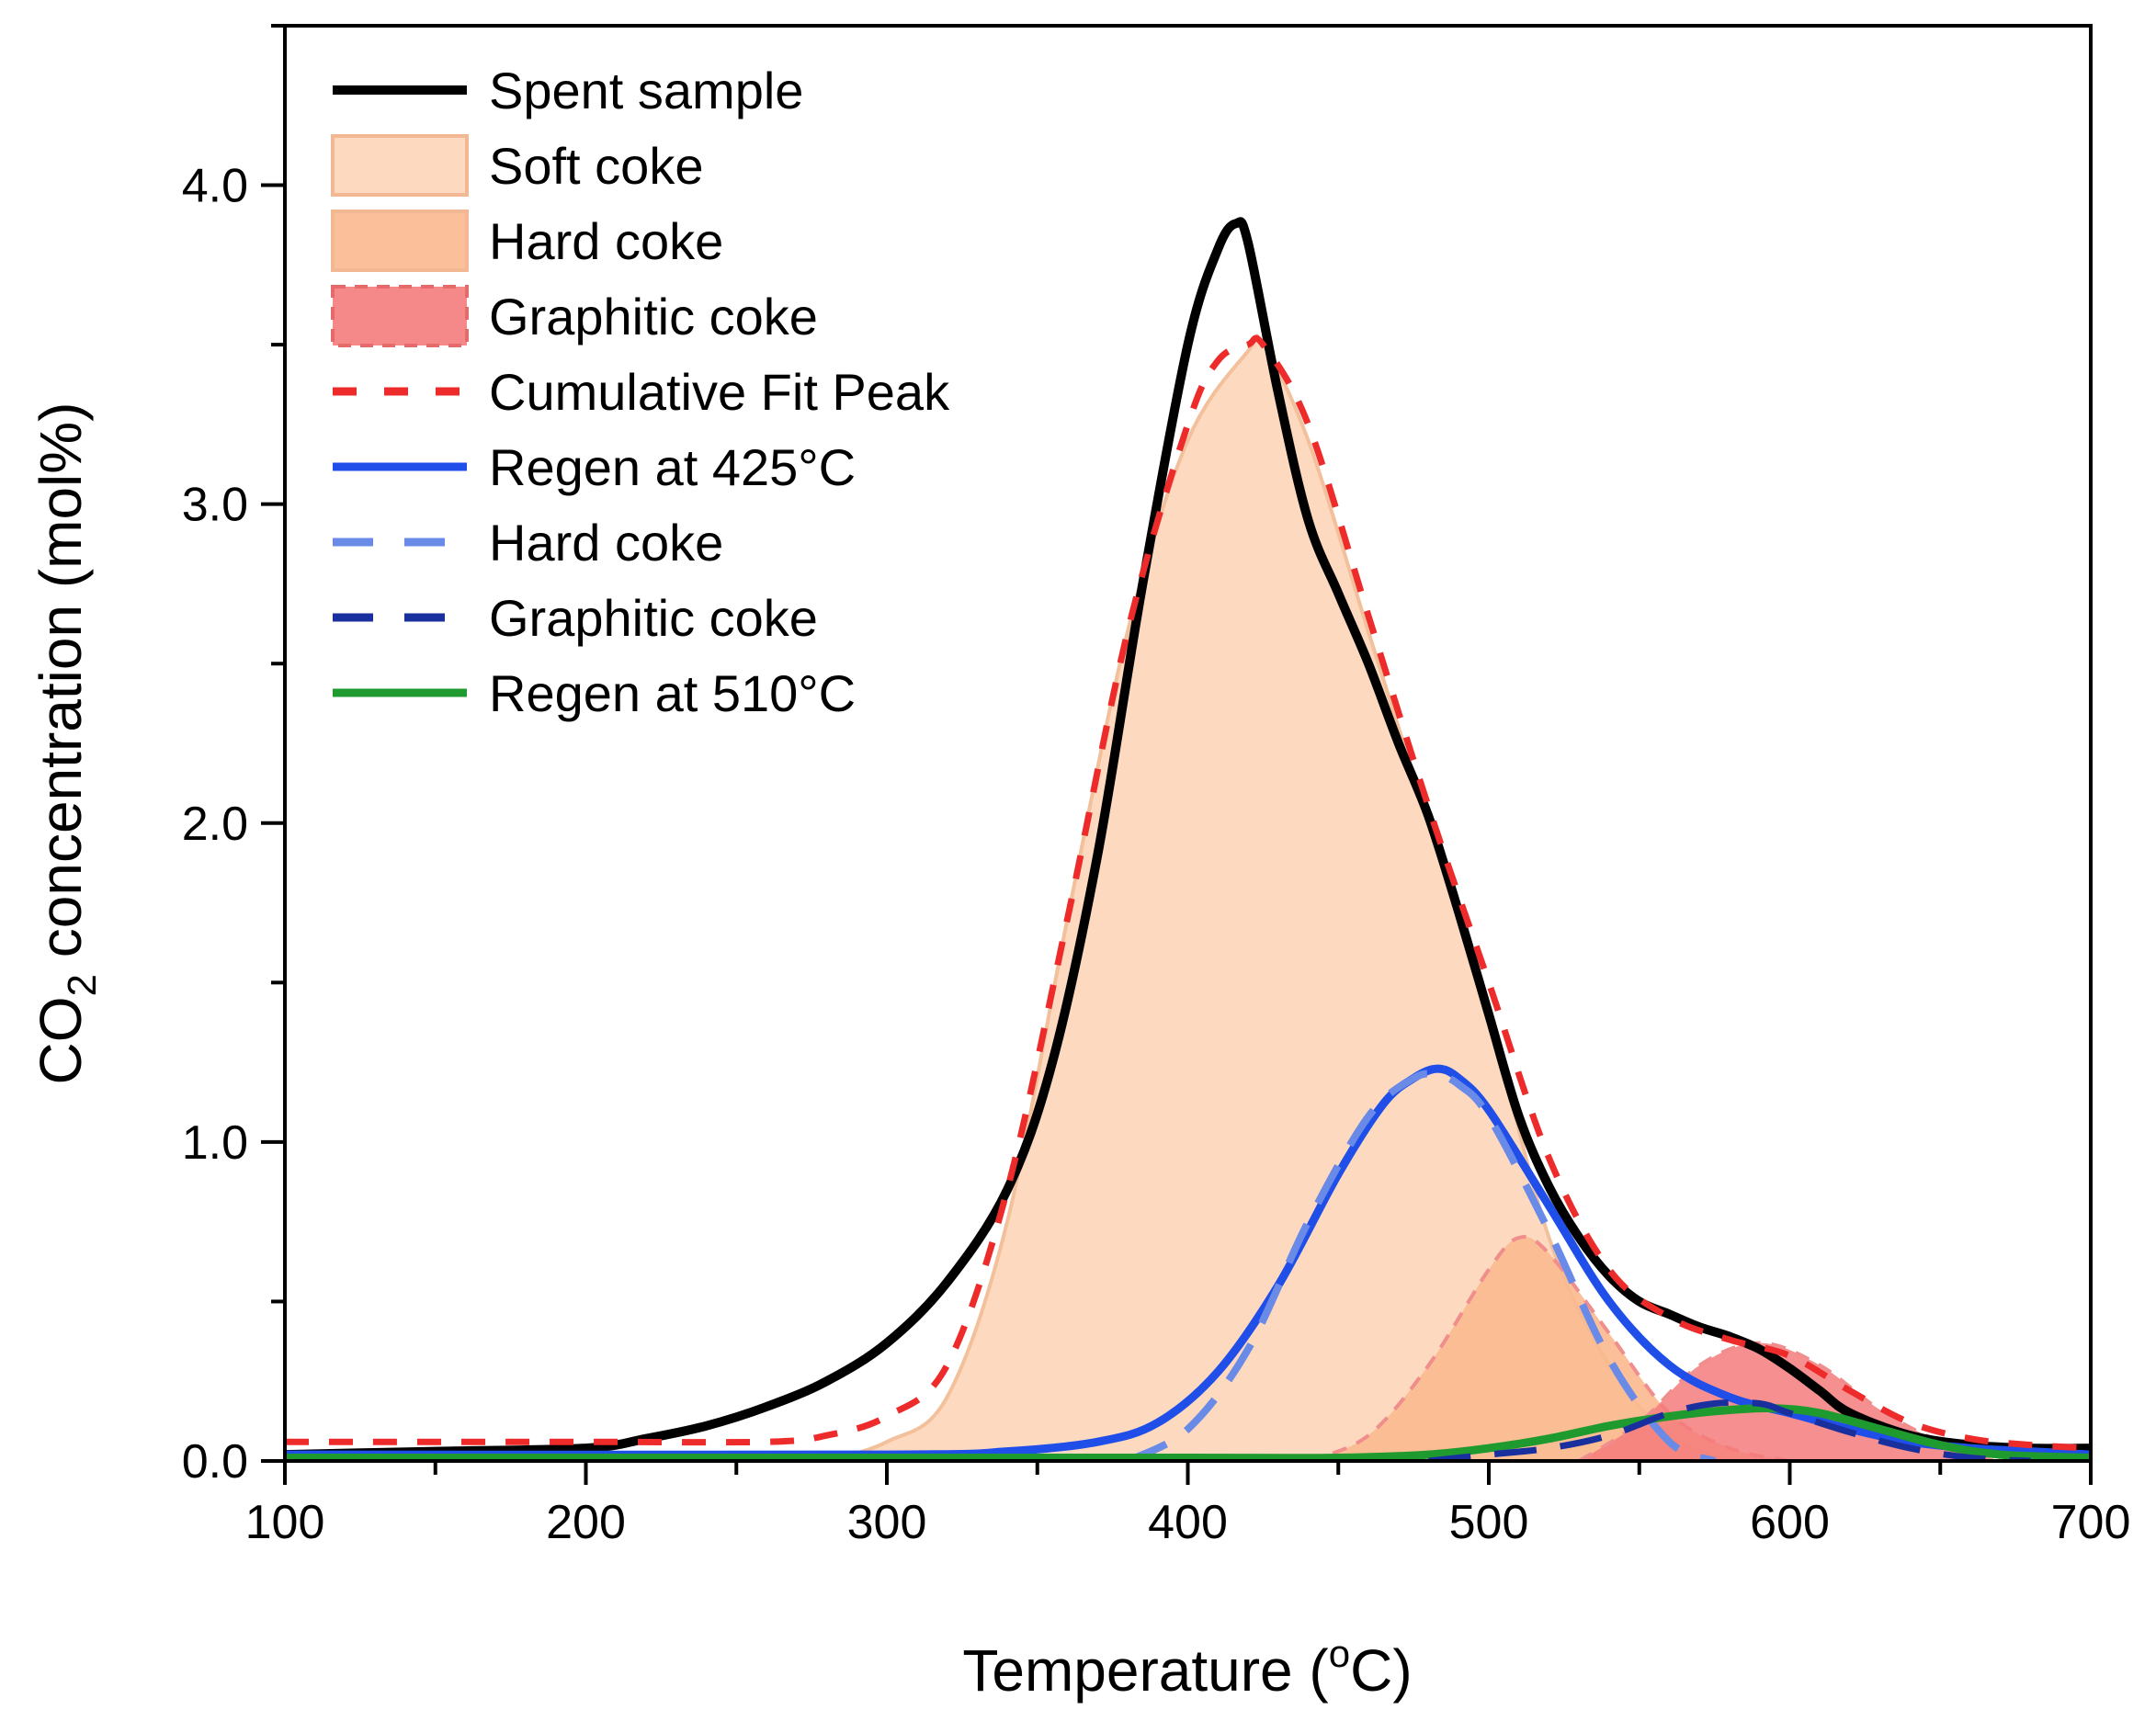 The height and width of the screenshot is (1721, 2156). Describe the element at coordinates (215, 1462) in the screenshot. I see `y-tick-label: 0.0` at that location.